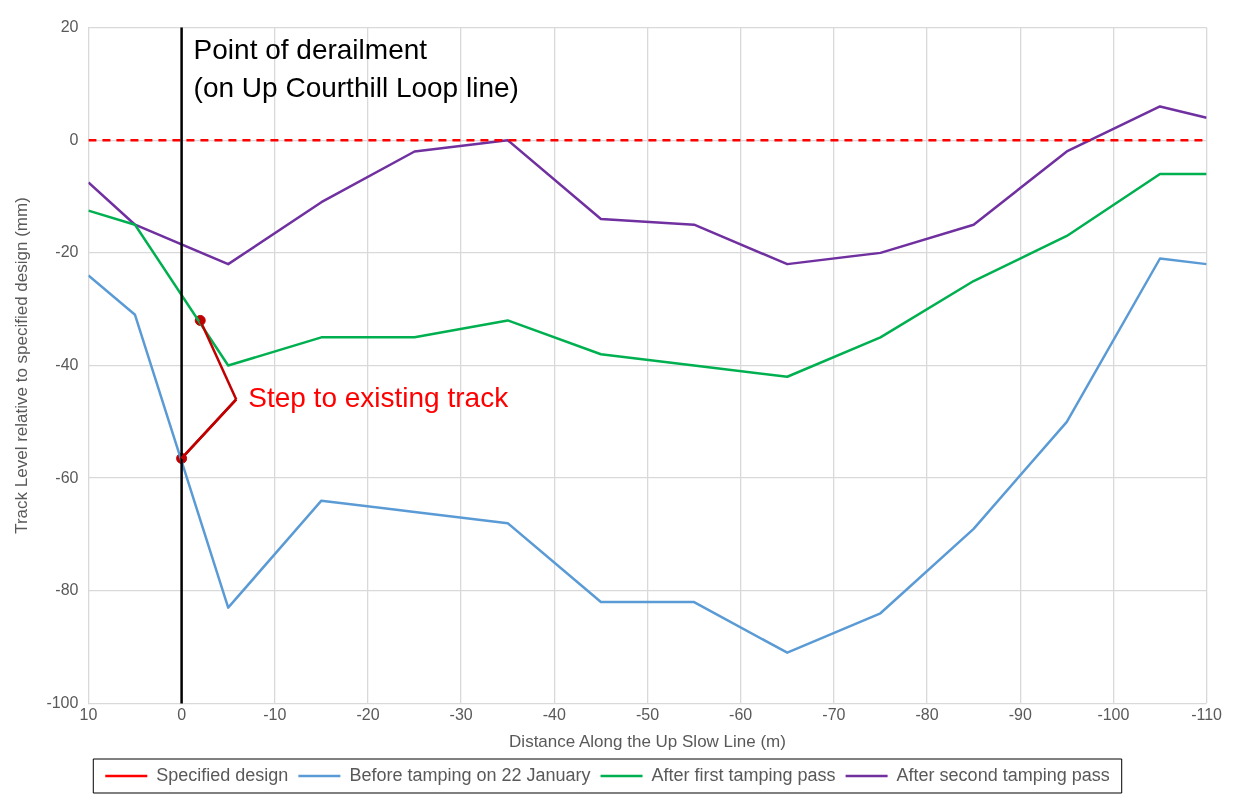 The width and height of the screenshot is (1233, 803). I want to click on x-axis-title: Distance Along the Up Slow Line (m), so click(647, 742).